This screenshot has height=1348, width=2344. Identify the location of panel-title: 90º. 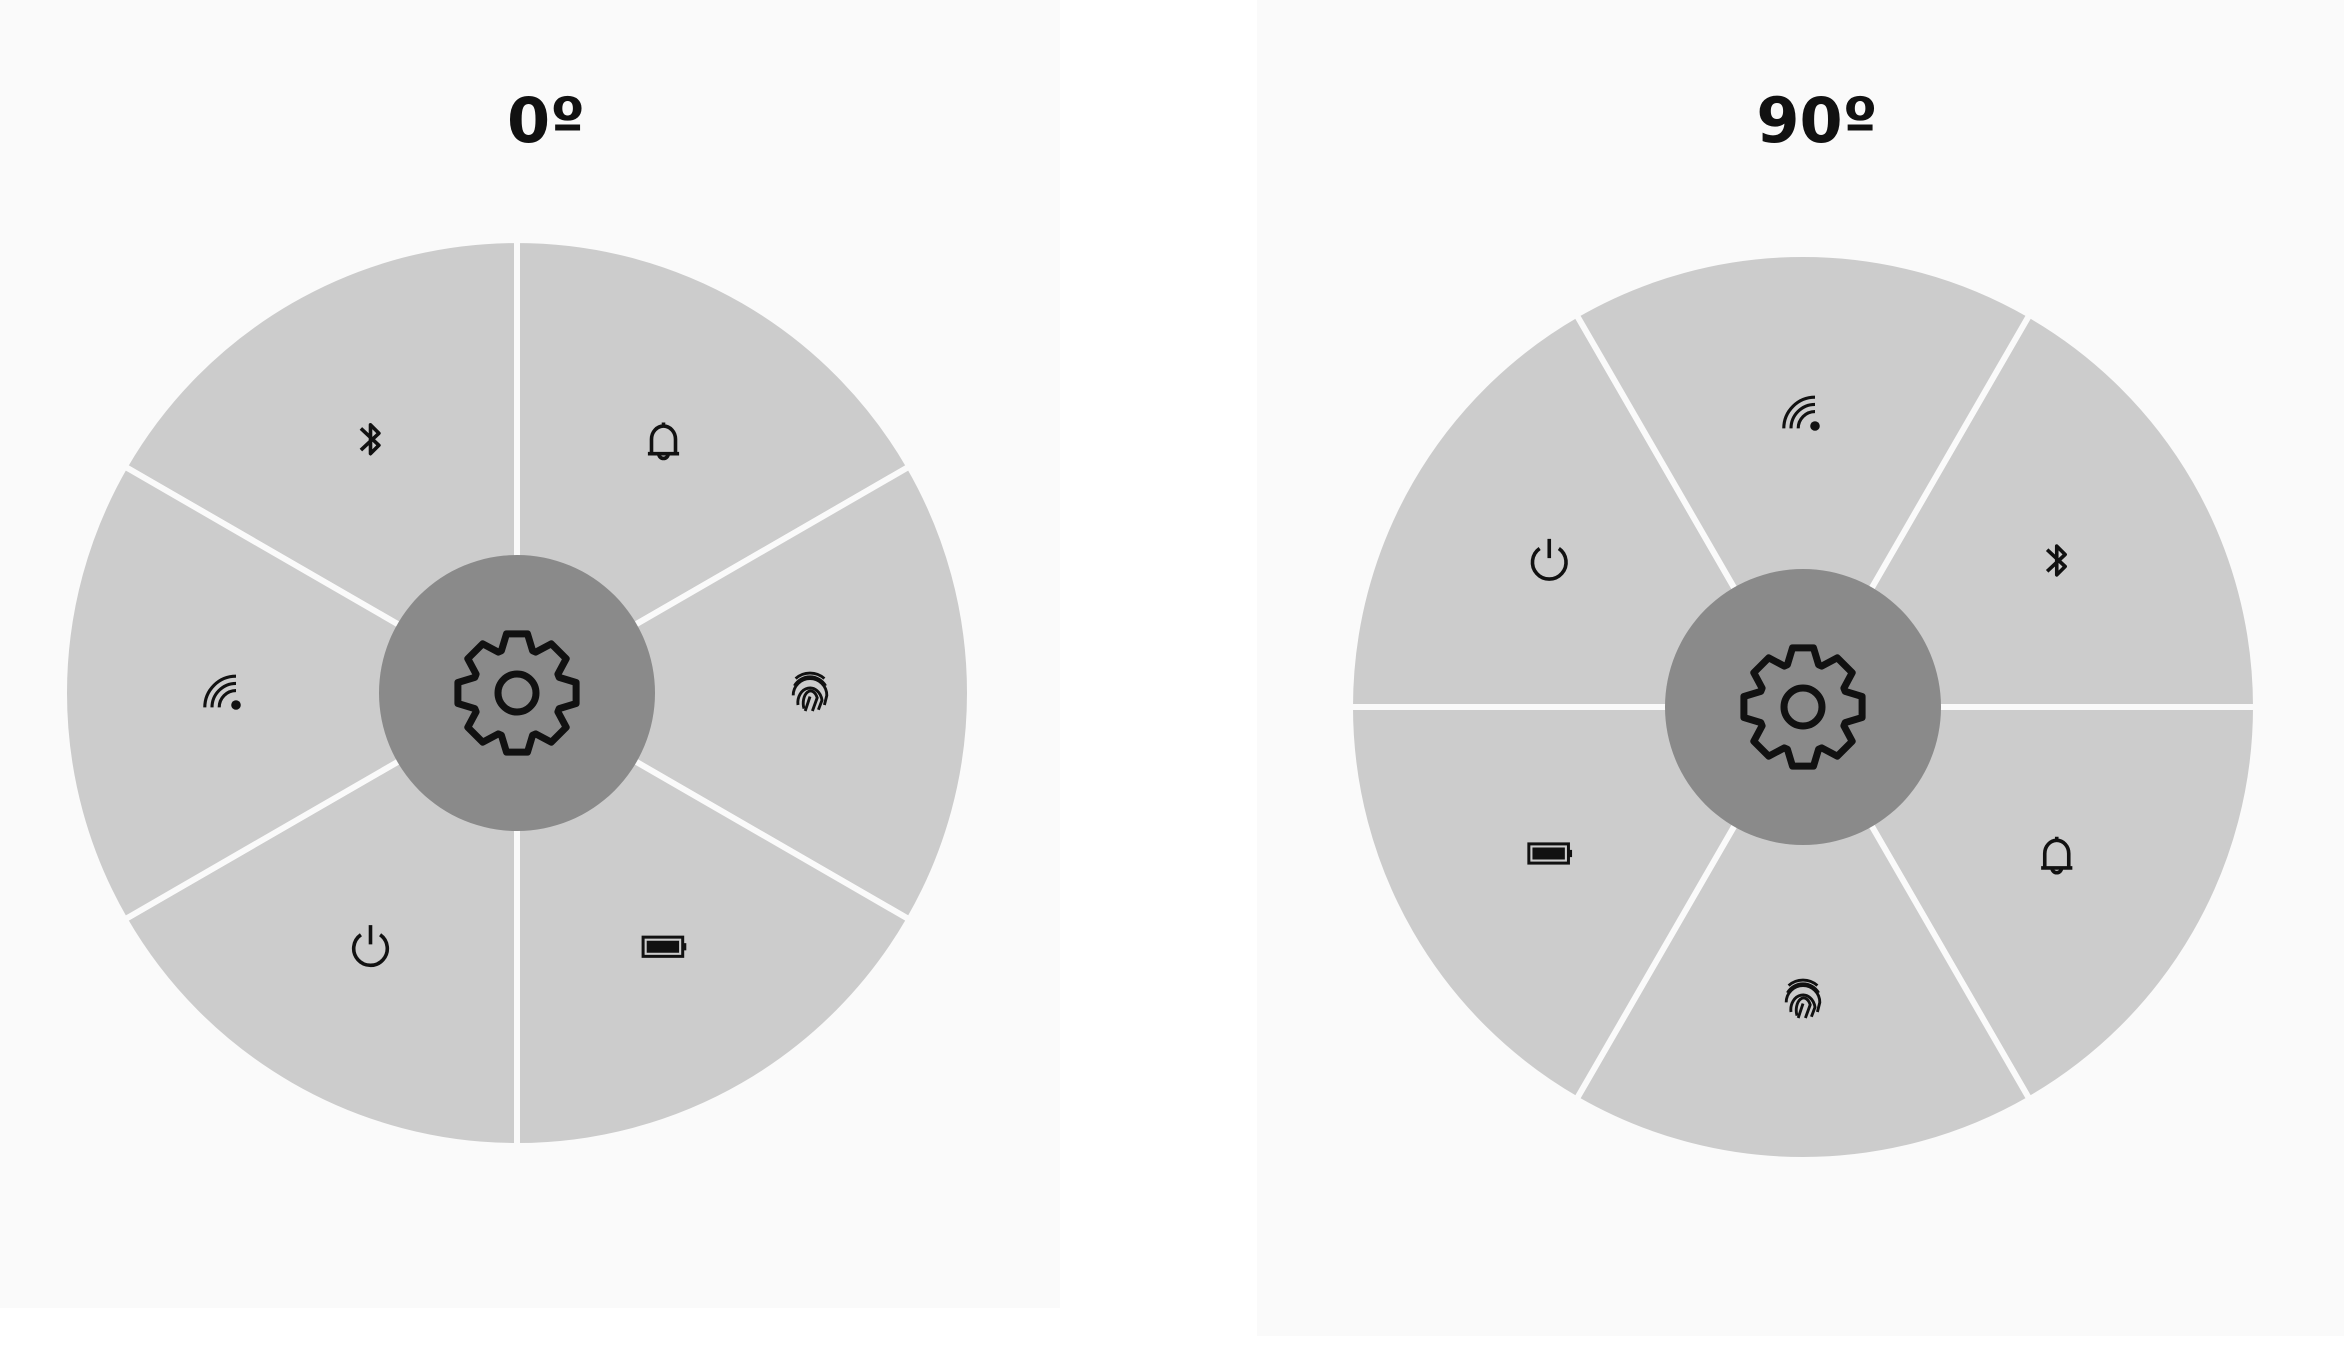
(1816, 120).